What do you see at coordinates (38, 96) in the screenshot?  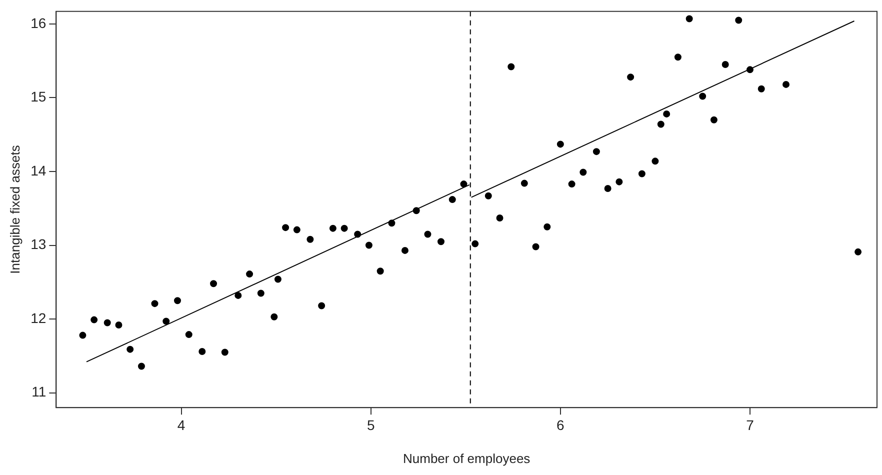 I see `y-tick-label: 15` at bounding box center [38, 96].